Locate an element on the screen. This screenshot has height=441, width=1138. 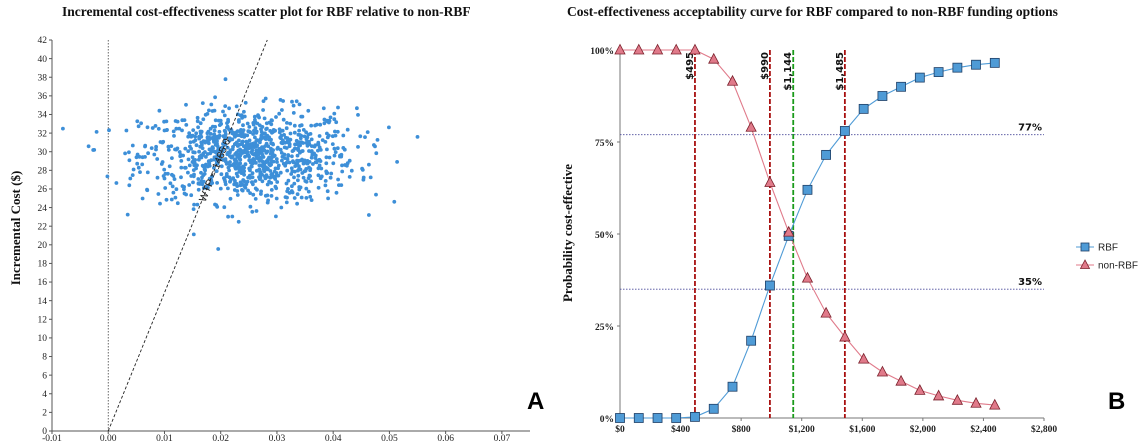
scatter-y-tick-label: 20 is located at coordinates (43, 246).